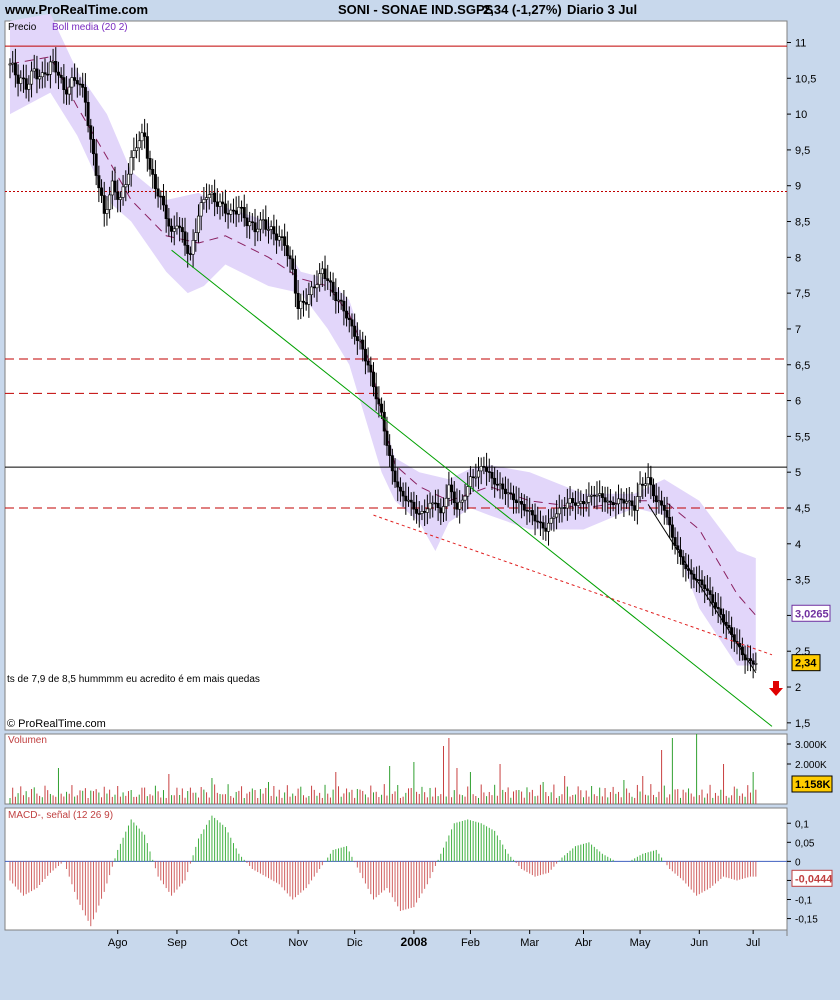 Image resolution: width=840 pixels, height=1000 pixels. Describe the element at coordinates (802, 151) in the screenshot. I see `price-y-tick-3: 9,5` at that location.